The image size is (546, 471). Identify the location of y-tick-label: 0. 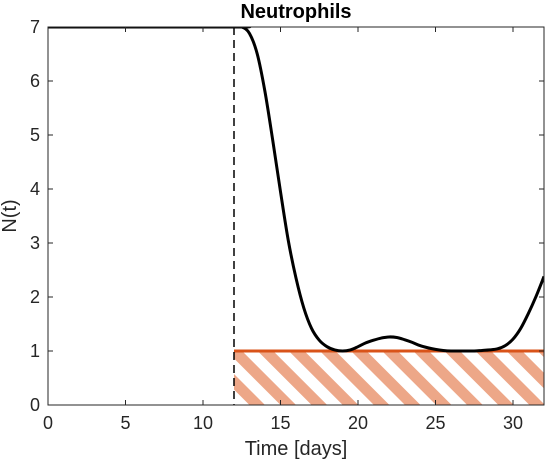
(35, 405).